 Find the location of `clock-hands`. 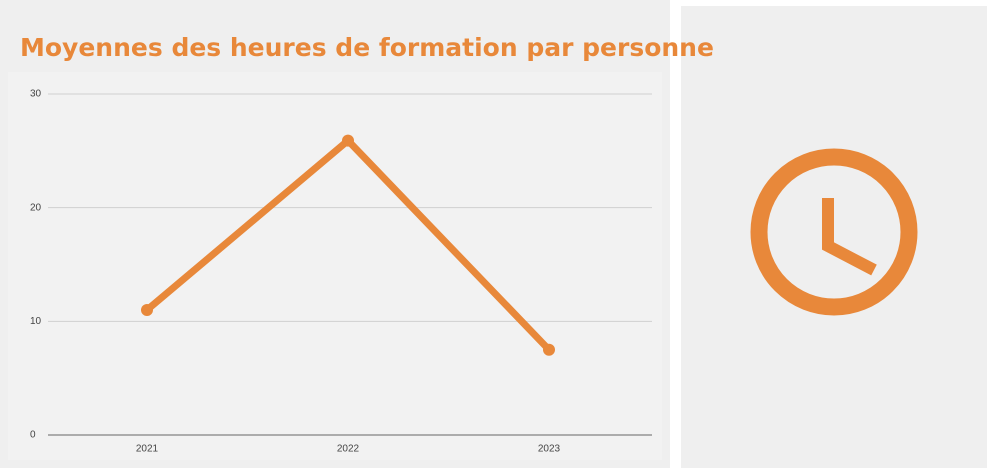

clock-hands is located at coordinates (849, 237).